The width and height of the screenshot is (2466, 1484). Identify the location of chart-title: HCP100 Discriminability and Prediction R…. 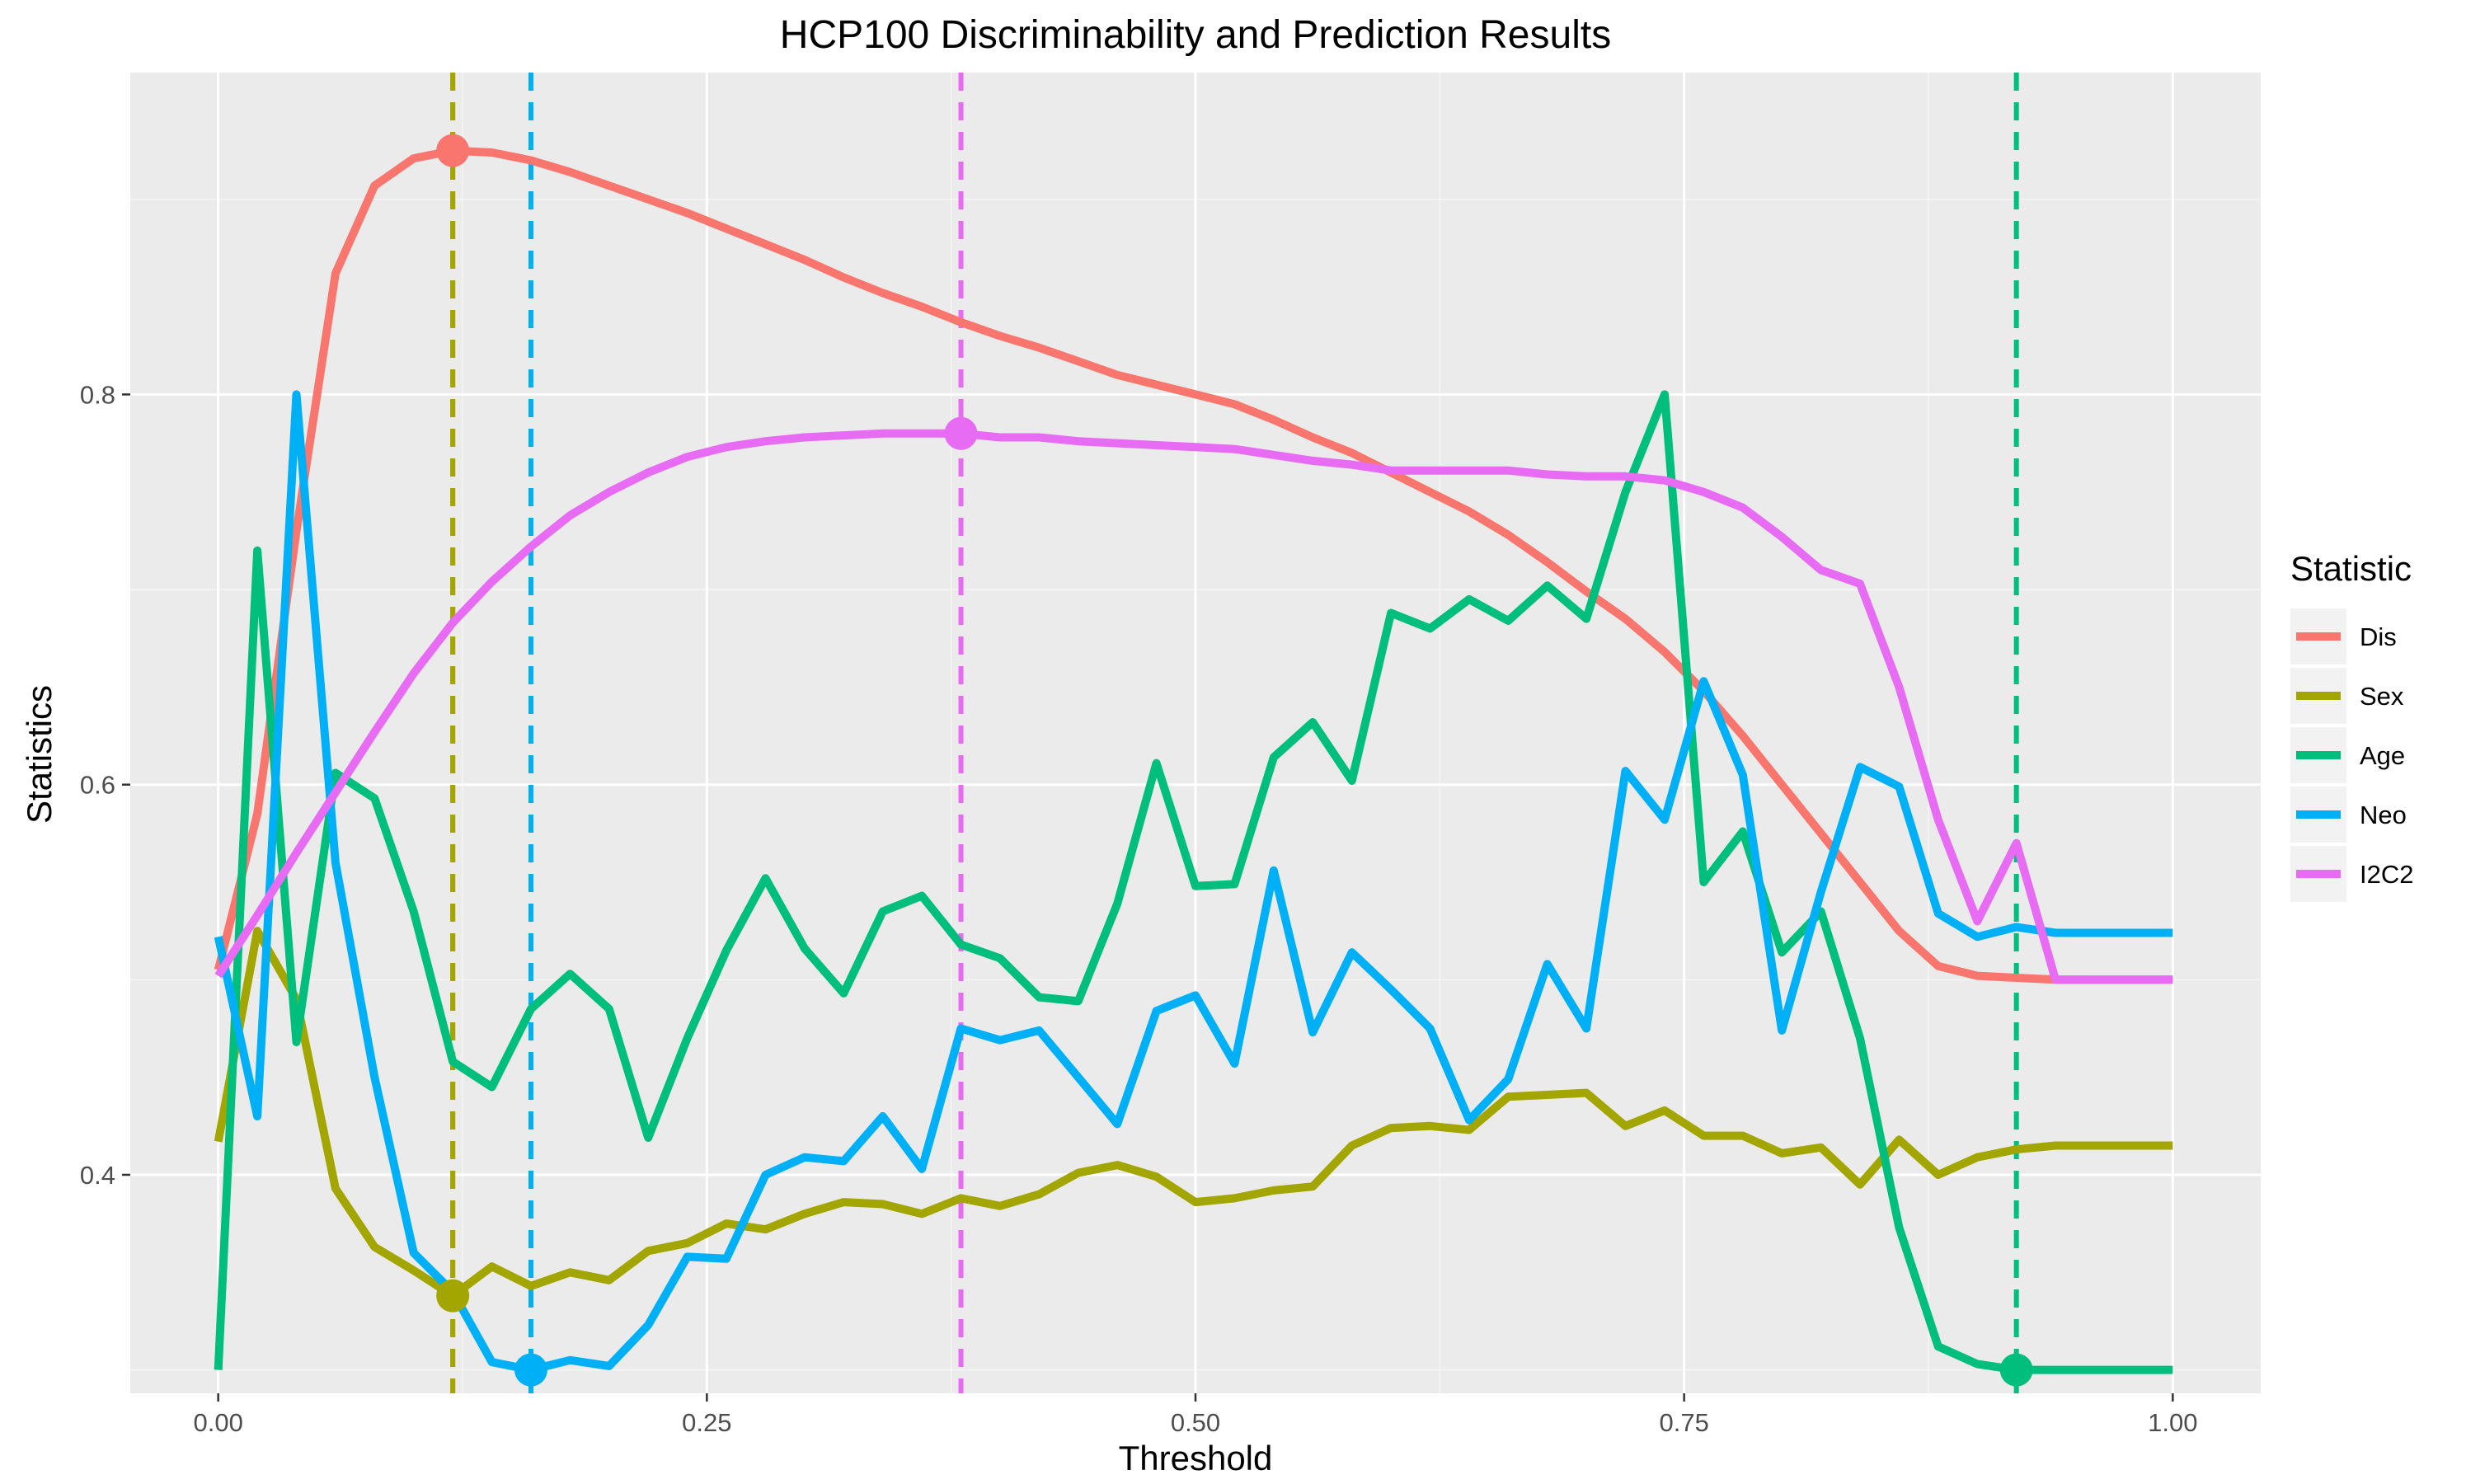
(1195, 35).